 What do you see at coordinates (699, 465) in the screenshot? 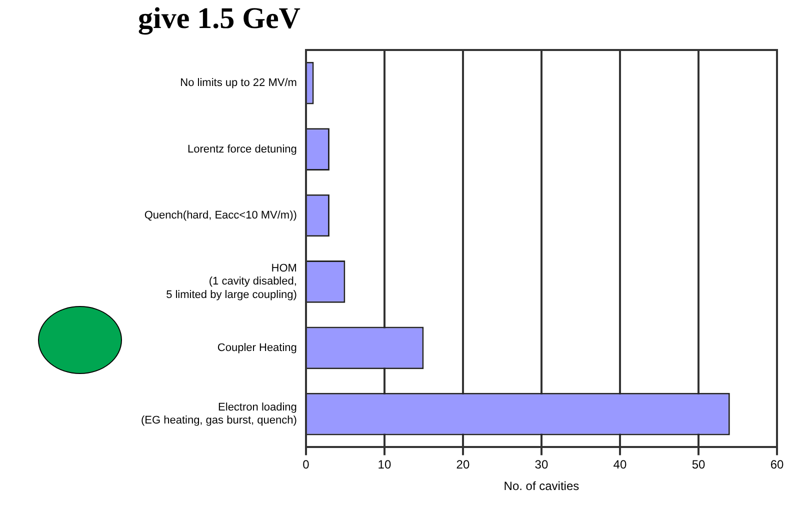
I see `x-tick-label: 50` at bounding box center [699, 465].